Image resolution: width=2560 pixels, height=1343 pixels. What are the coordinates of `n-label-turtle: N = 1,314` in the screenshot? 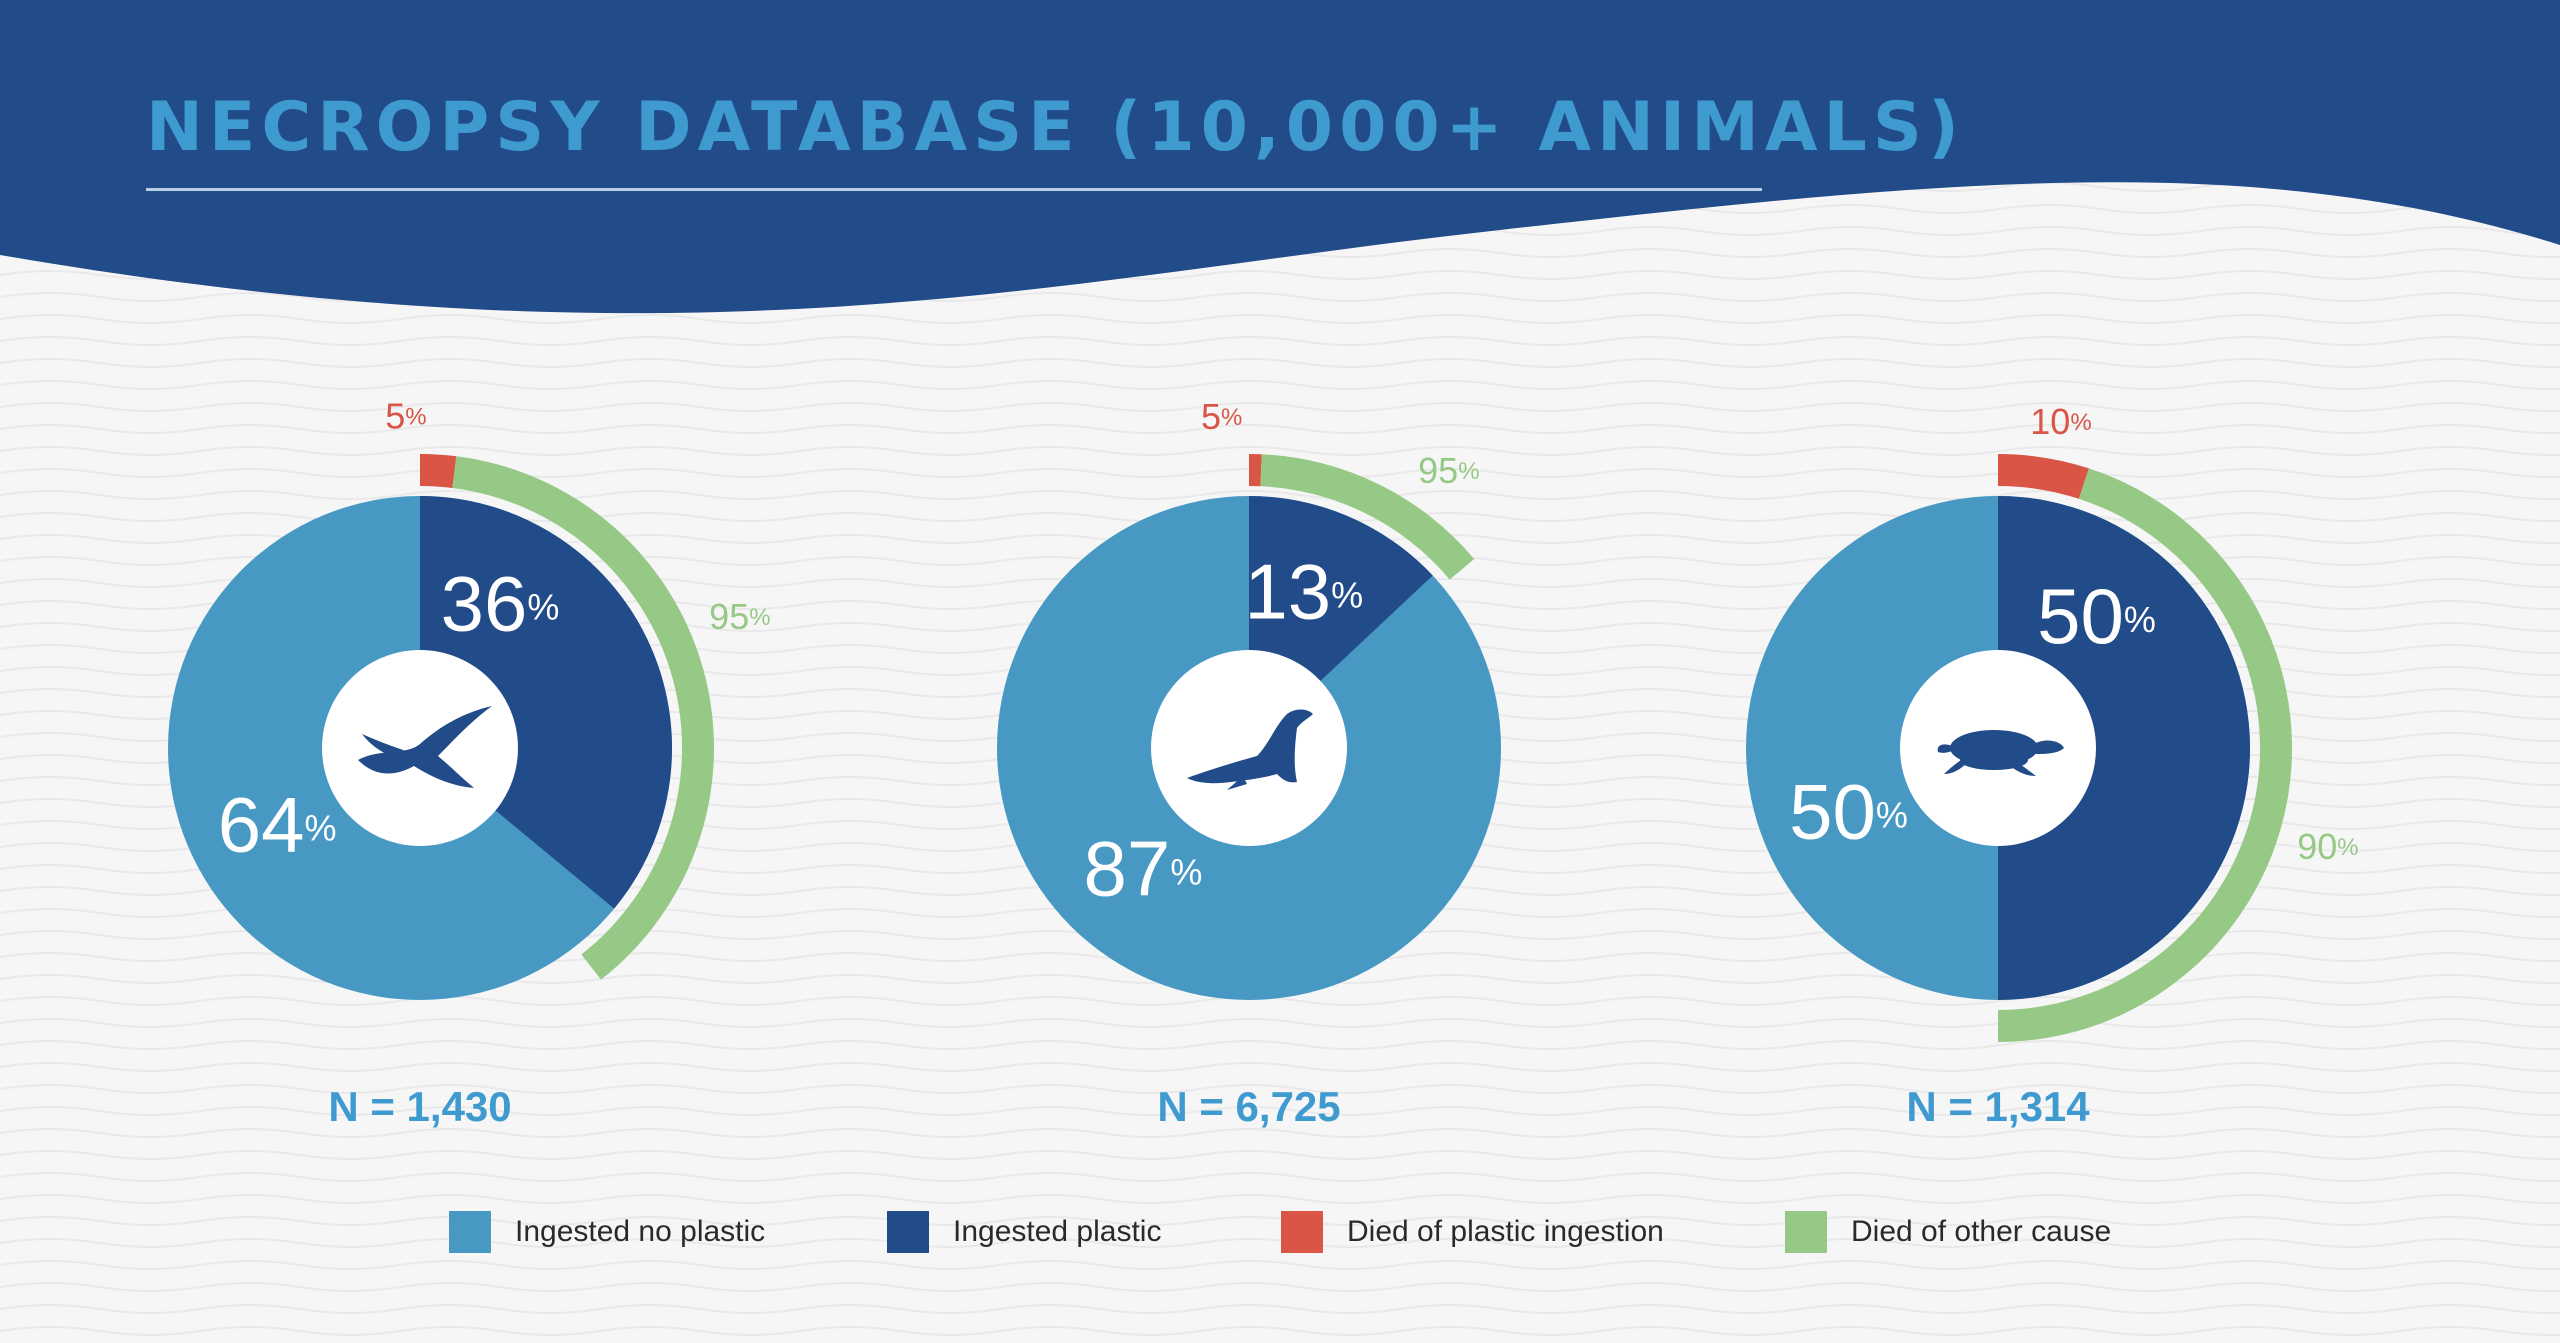 It's located at (1998, 1106).